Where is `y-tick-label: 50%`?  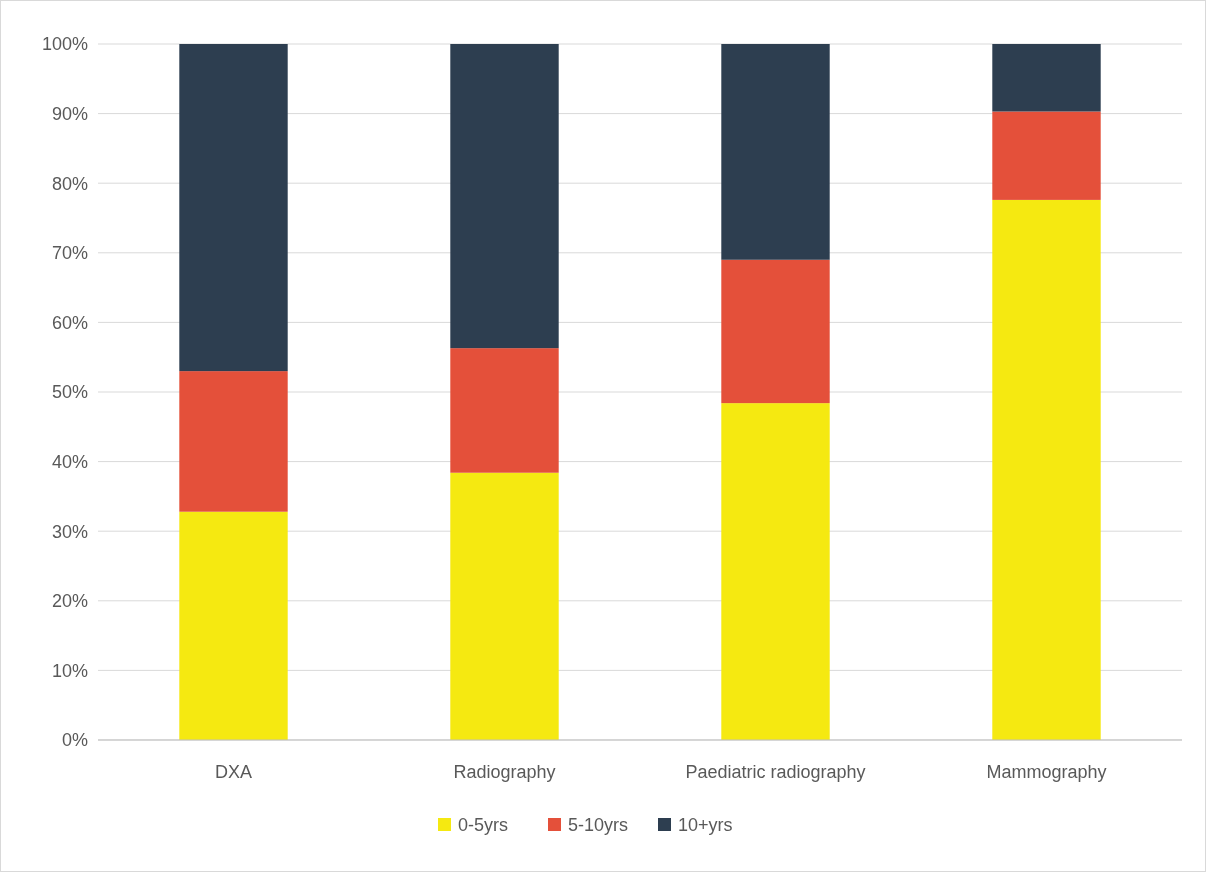 y-tick-label: 50% is located at coordinates (69, 392).